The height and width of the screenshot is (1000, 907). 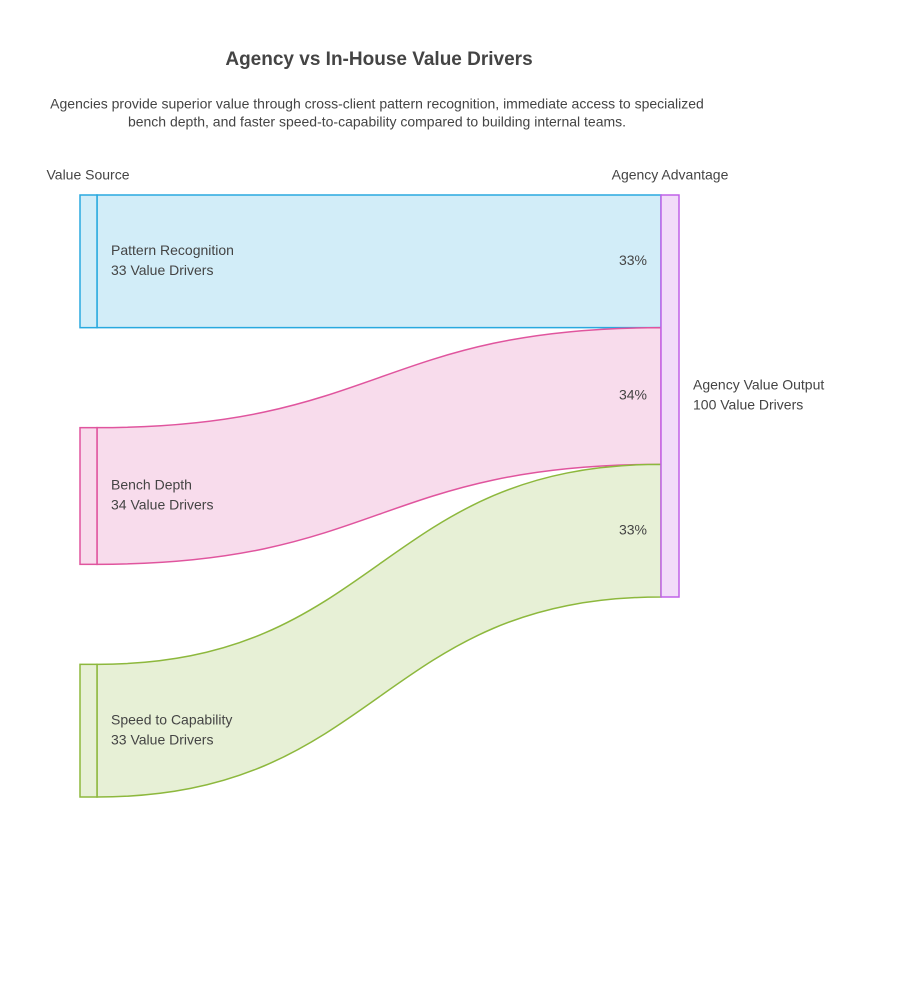 I want to click on source-label: Speed to Capability, so click(x=171, y=719).